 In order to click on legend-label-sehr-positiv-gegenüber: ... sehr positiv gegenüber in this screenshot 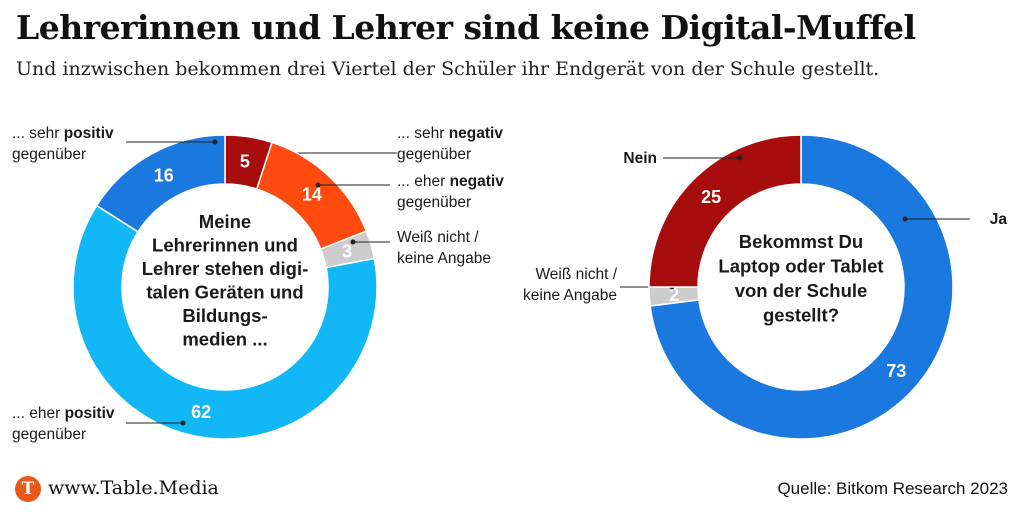, I will do `click(63, 144)`.